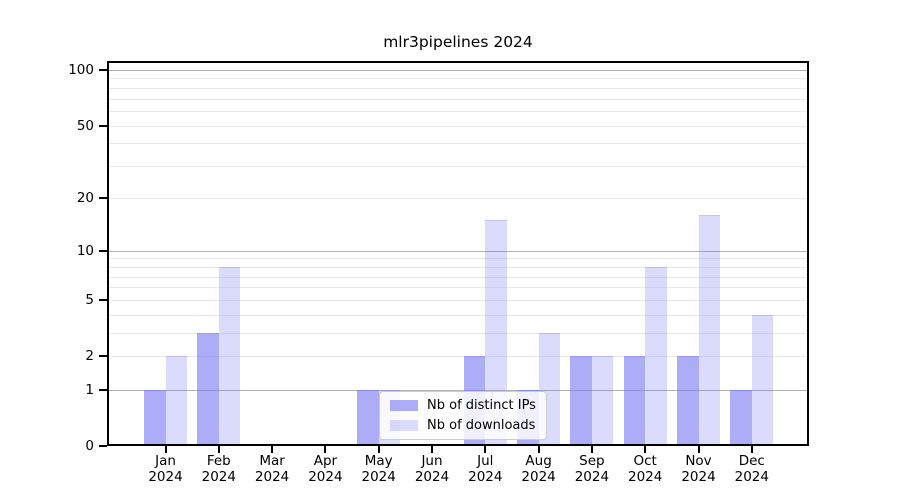 Image resolution: width=900 pixels, height=500 pixels. I want to click on x-tick-label-apr: Apr 2024, so click(325, 469).